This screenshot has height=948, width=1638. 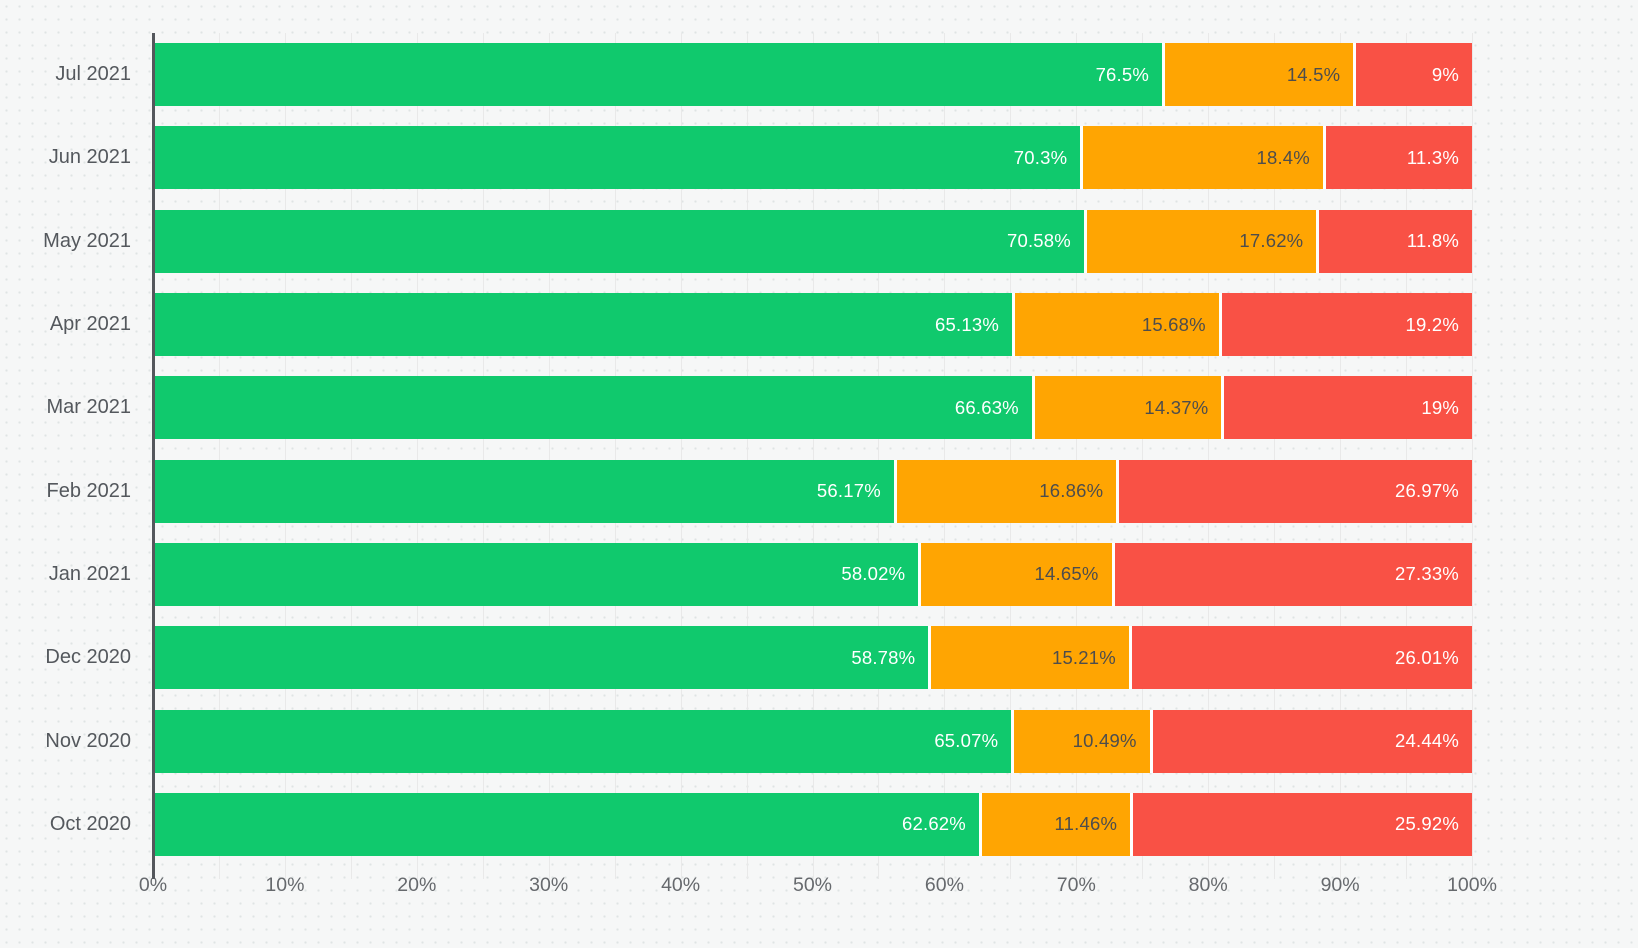 I want to click on stacked-bar: 58.02% 14.65% 27.33%, so click(x=812, y=574).